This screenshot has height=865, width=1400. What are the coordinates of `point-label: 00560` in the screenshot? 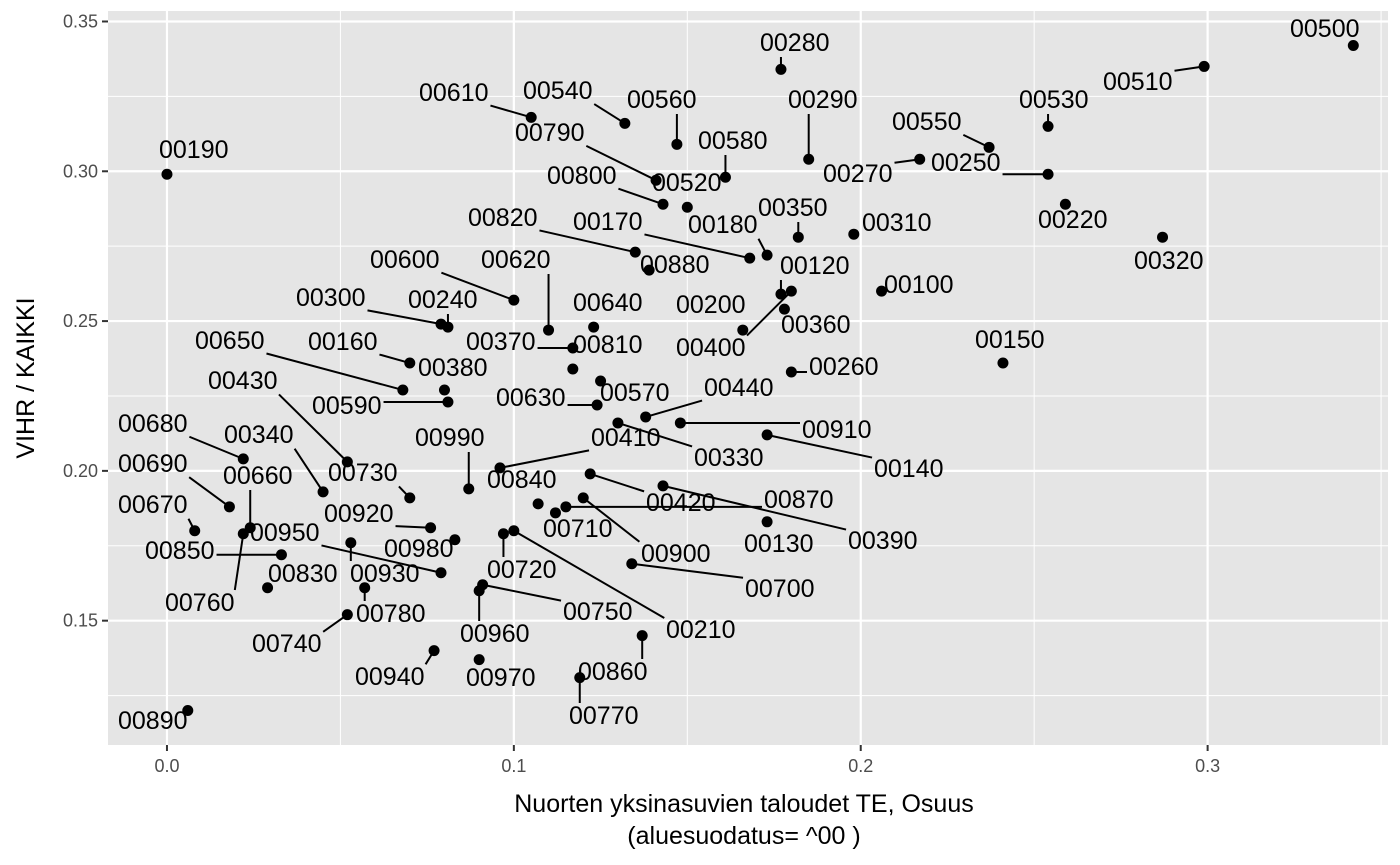 It's located at (662, 100).